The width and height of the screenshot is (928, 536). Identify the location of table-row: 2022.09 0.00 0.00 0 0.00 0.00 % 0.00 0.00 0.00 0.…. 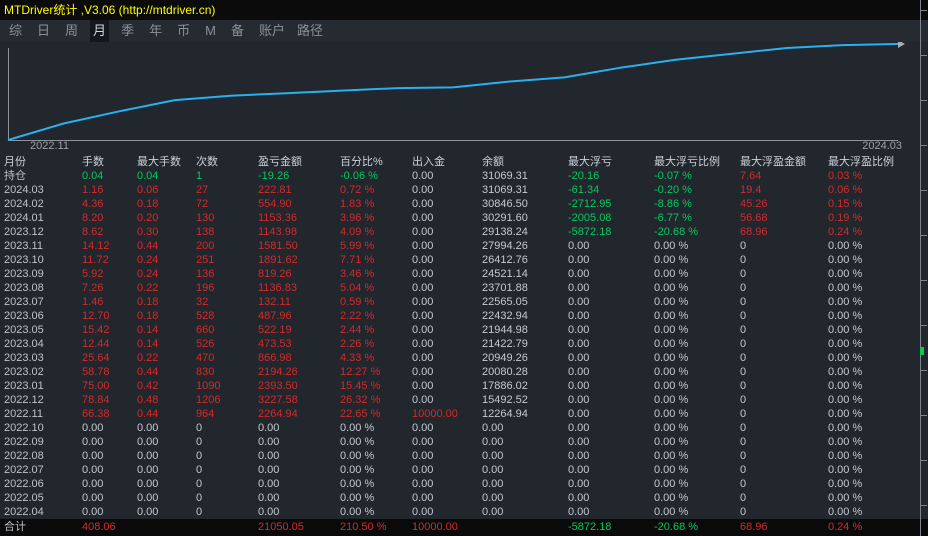
(464, 442).